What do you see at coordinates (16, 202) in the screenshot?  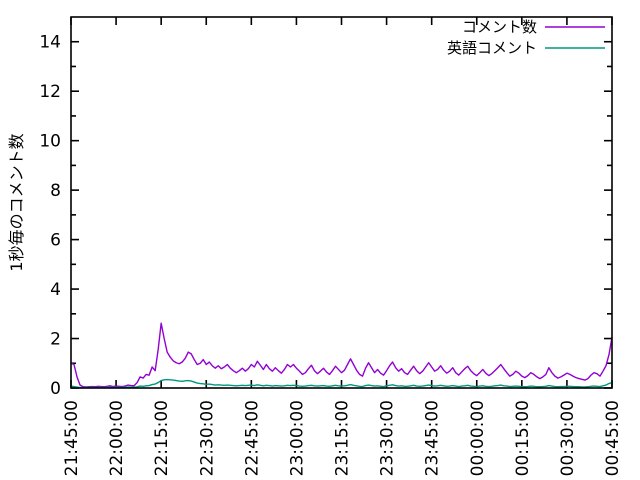 I see `y-axis-title: 1秒毎のコメント数` at bounding box center [16, 202].